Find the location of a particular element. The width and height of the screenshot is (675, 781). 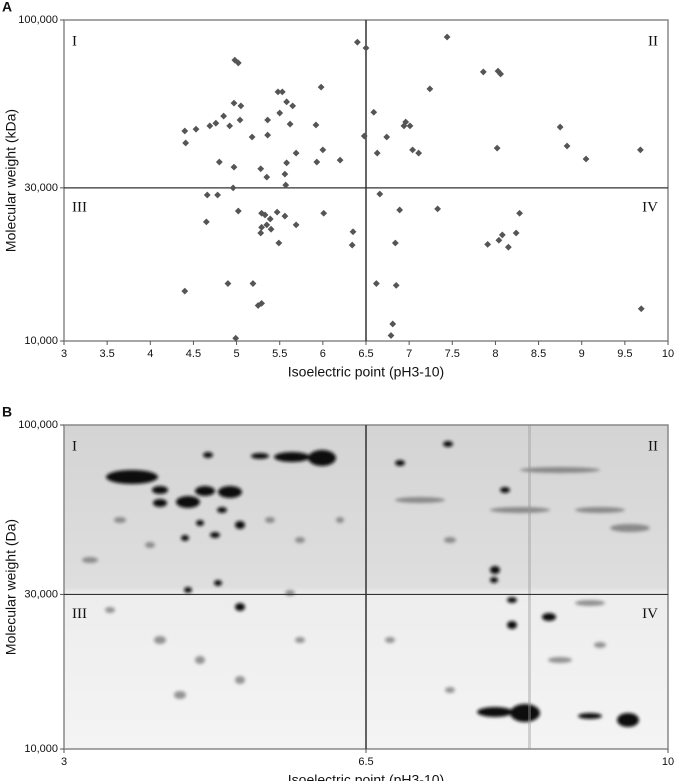

x-tick-label: 5.5 is located at coordinates (279, 354).